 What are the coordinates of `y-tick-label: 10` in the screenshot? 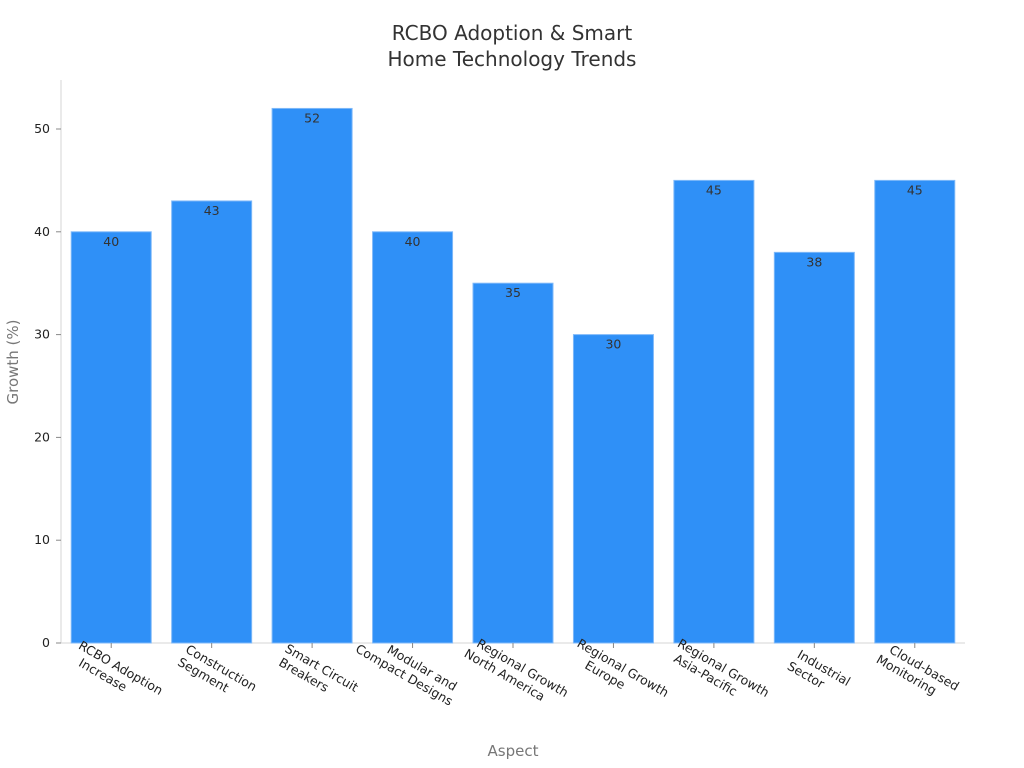 It's located at (42, 539).